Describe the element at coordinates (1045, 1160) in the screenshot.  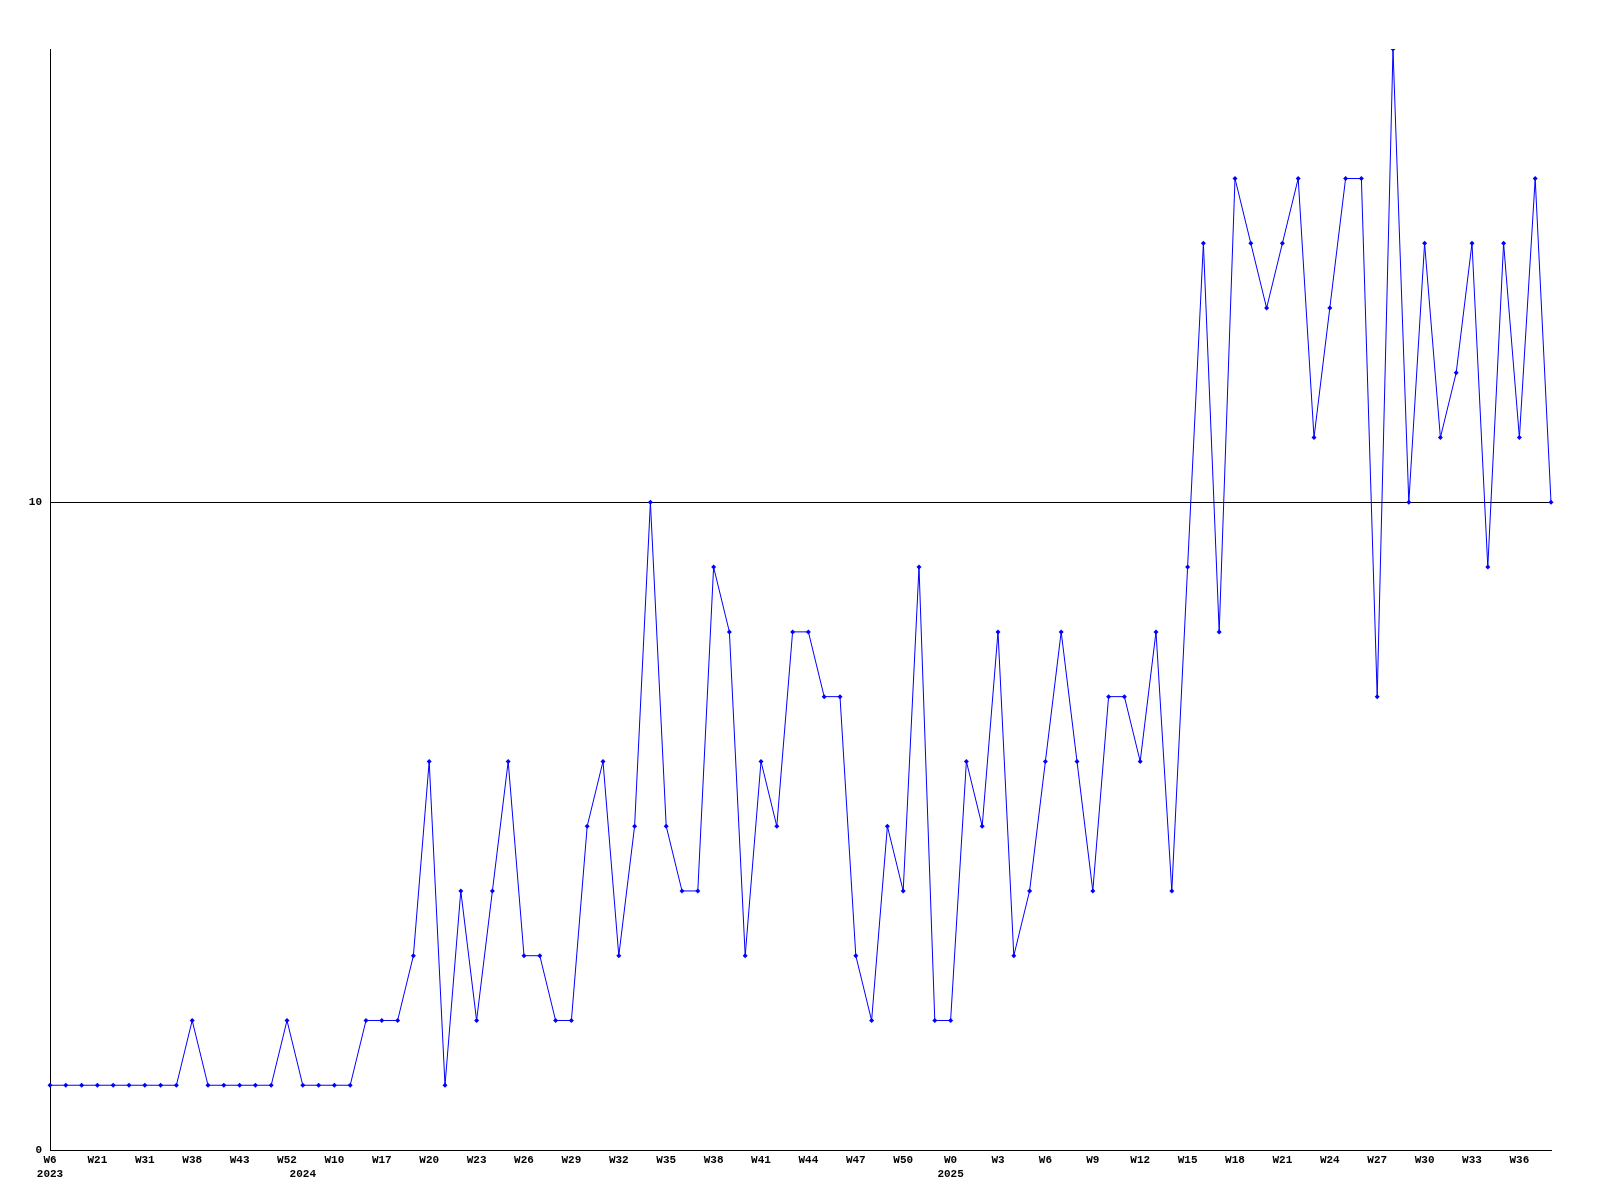
I see `x-tick-label: W6` at that location.